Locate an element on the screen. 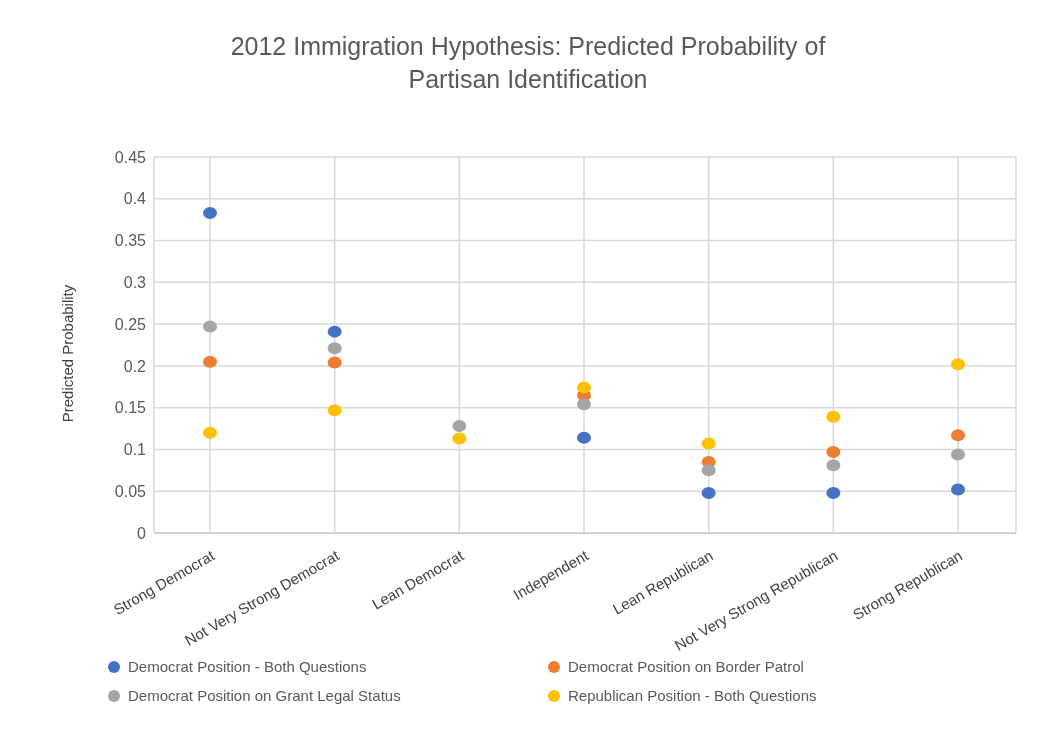  legend-label: Democrat Position on Border Patrol is located at coordinates (686, 666).